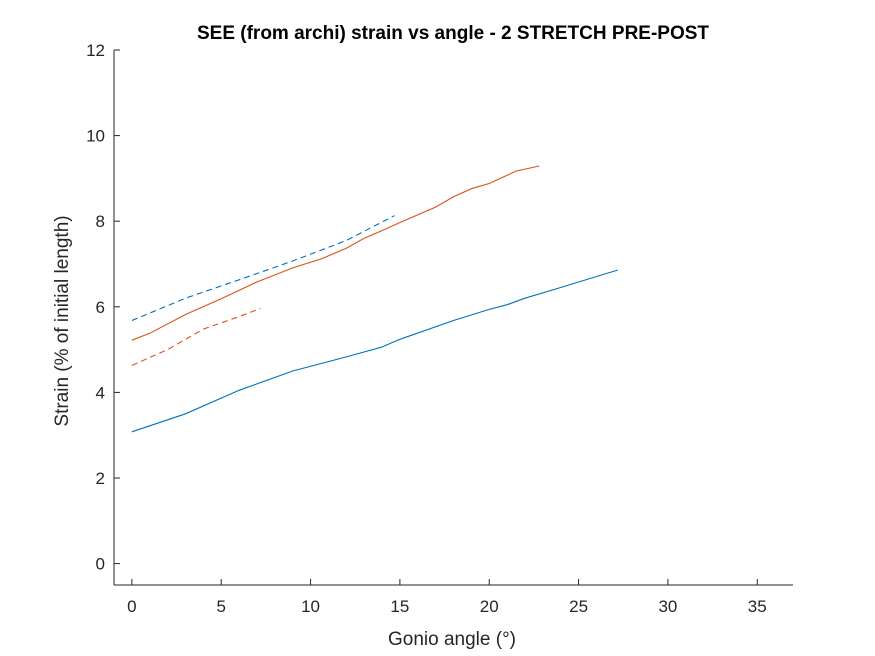  What do you see at coordinates (578, 606) in the screenshot?
I see `x-tick-label: 25` at bounding box center [578, 606].